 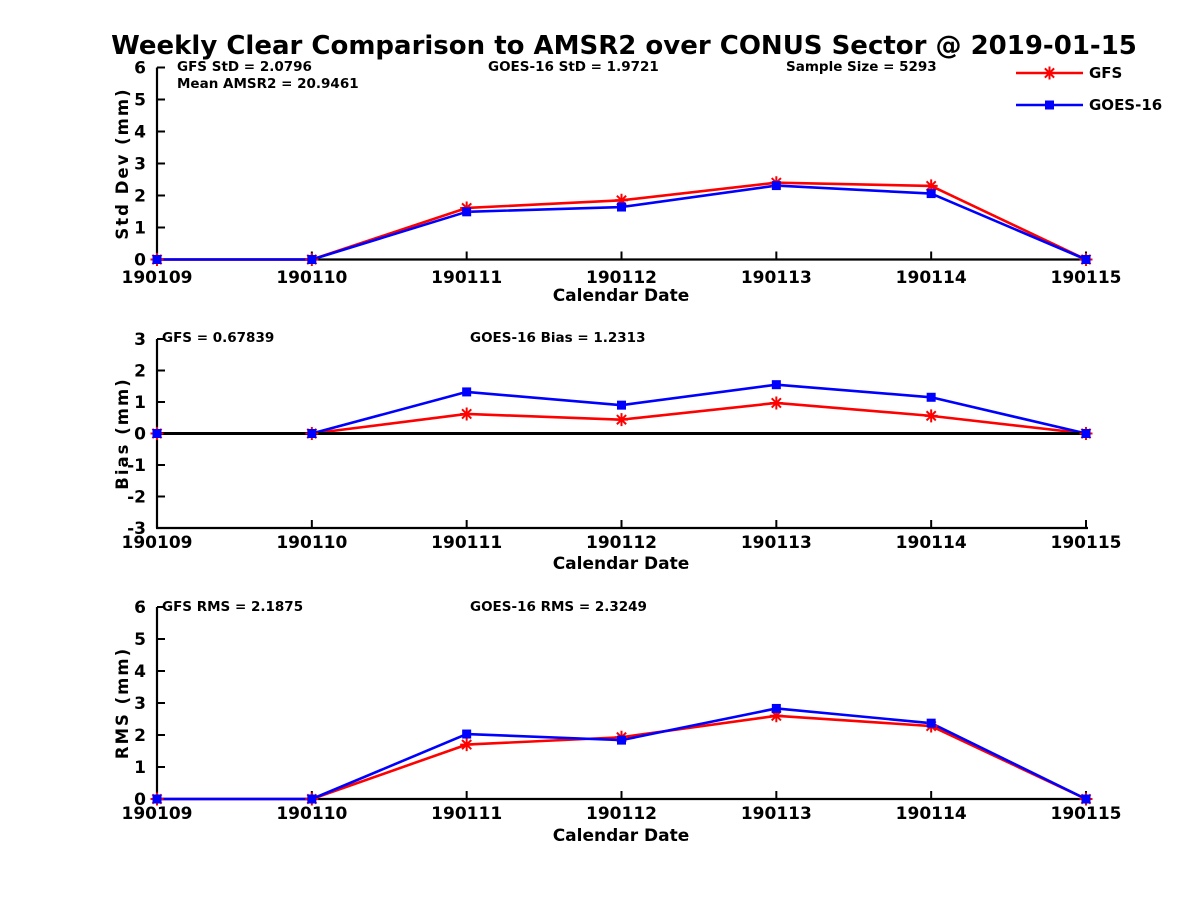 I want to click on gfs-bias-annotation: GFS = 0.67839, so click(x=218, y=338).